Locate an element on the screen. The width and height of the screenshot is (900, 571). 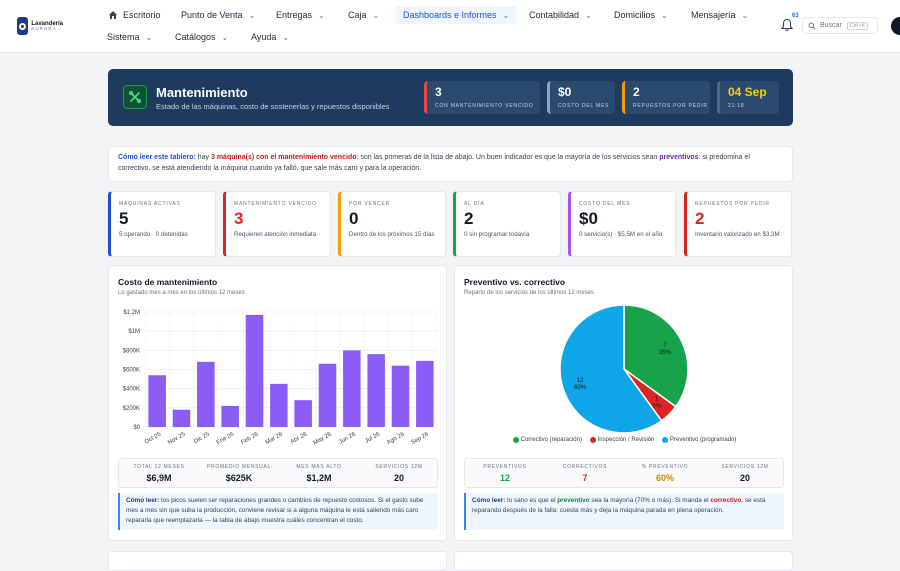
slice-value-label: 1 is located at coordinates (657, 400).